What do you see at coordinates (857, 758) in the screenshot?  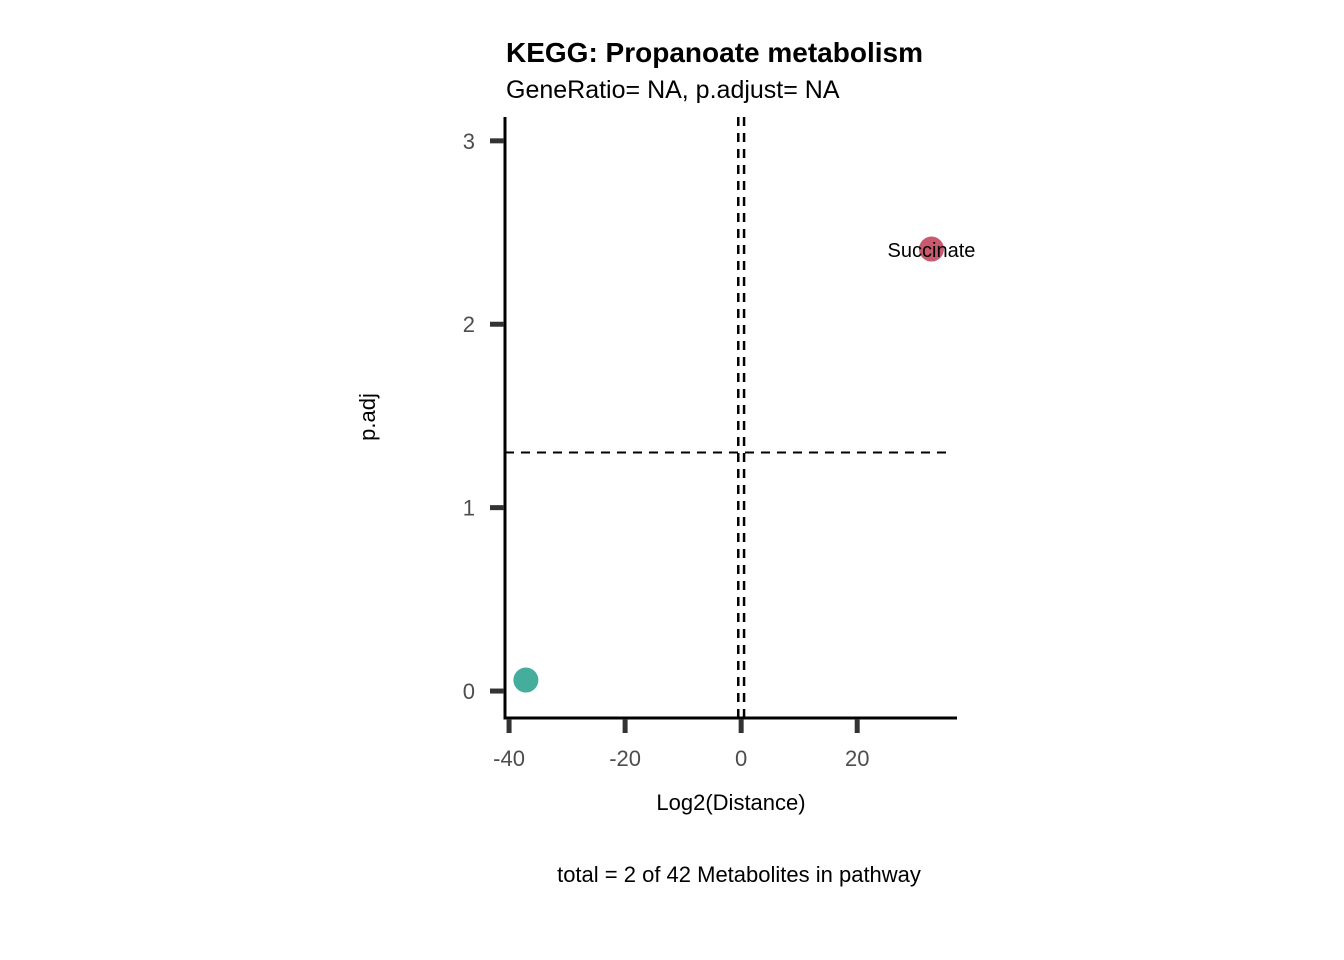 I see `x-tick-label: 20` at bounding box center [857, 758].